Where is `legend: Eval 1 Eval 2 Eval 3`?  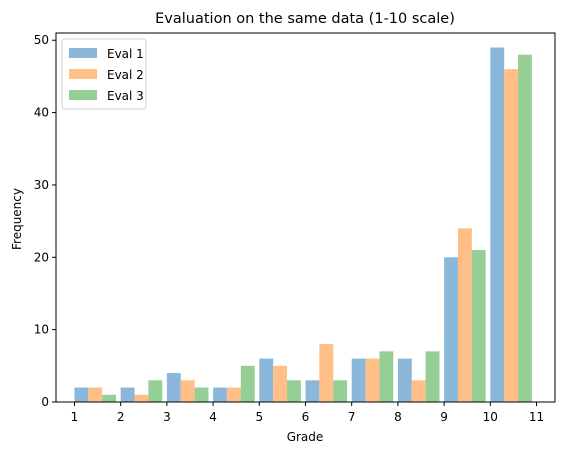
legend: Eval 1 Eval 2 Eval 3 is located at coordinates (104, 74).